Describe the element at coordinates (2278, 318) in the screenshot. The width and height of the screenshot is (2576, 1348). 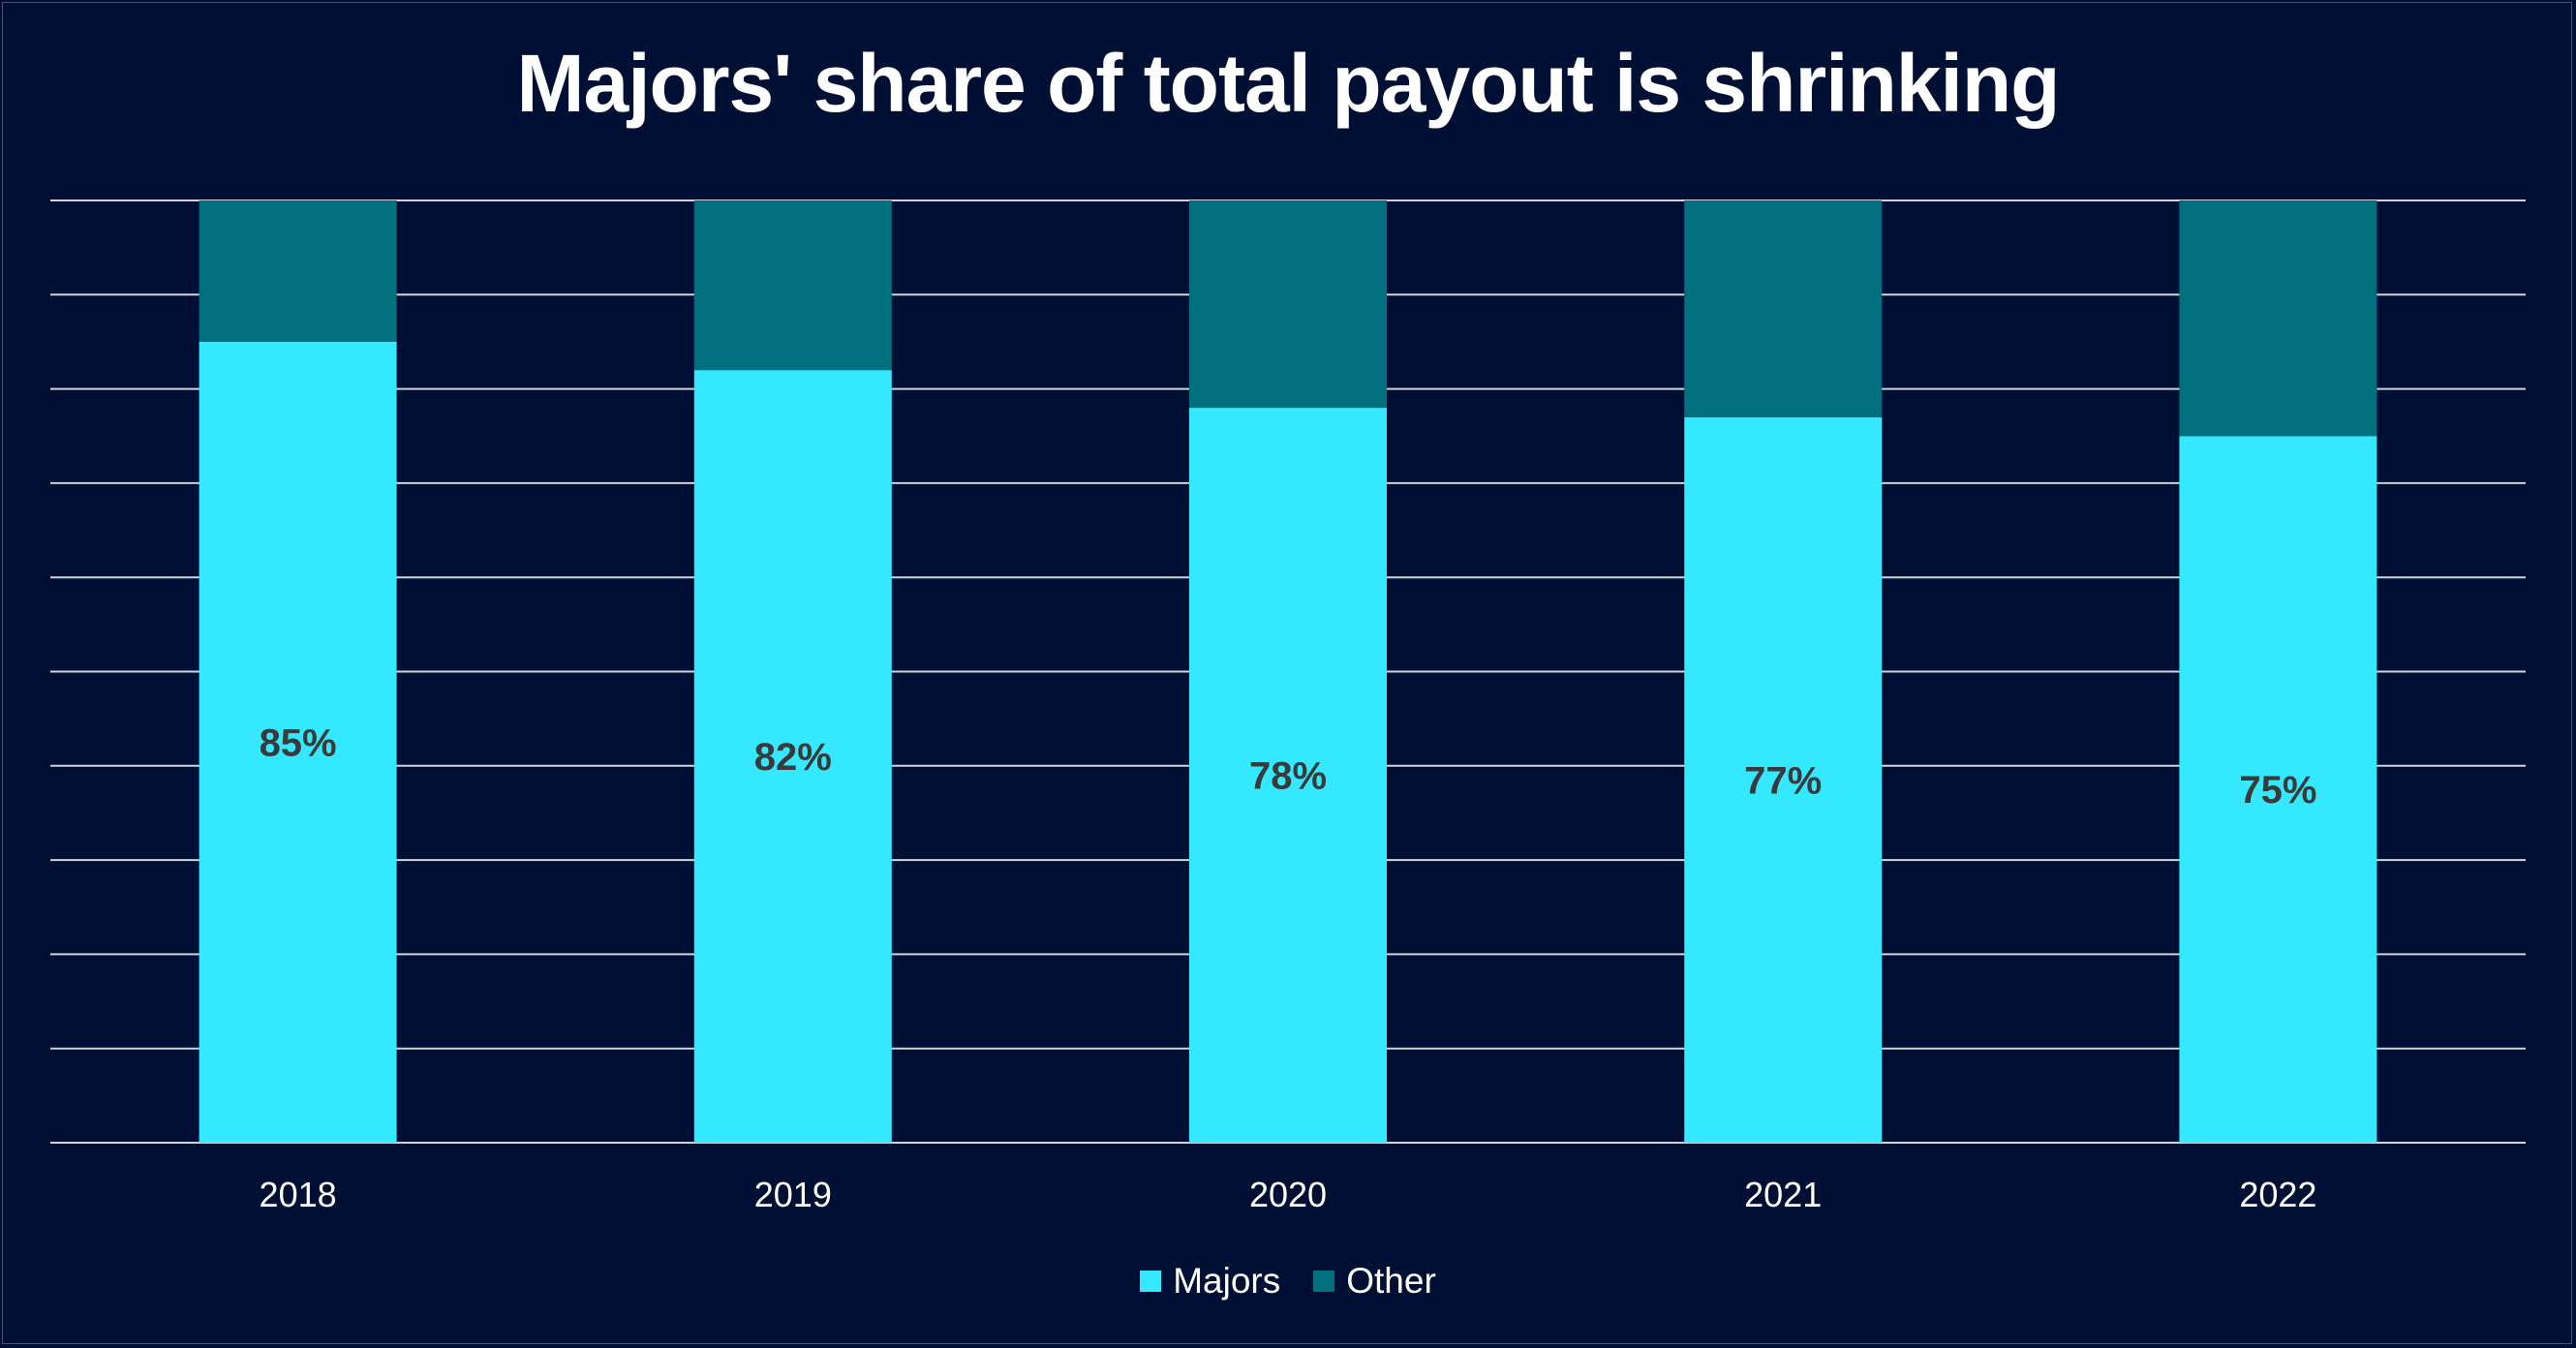
I see `bar-other-2022` at that location.